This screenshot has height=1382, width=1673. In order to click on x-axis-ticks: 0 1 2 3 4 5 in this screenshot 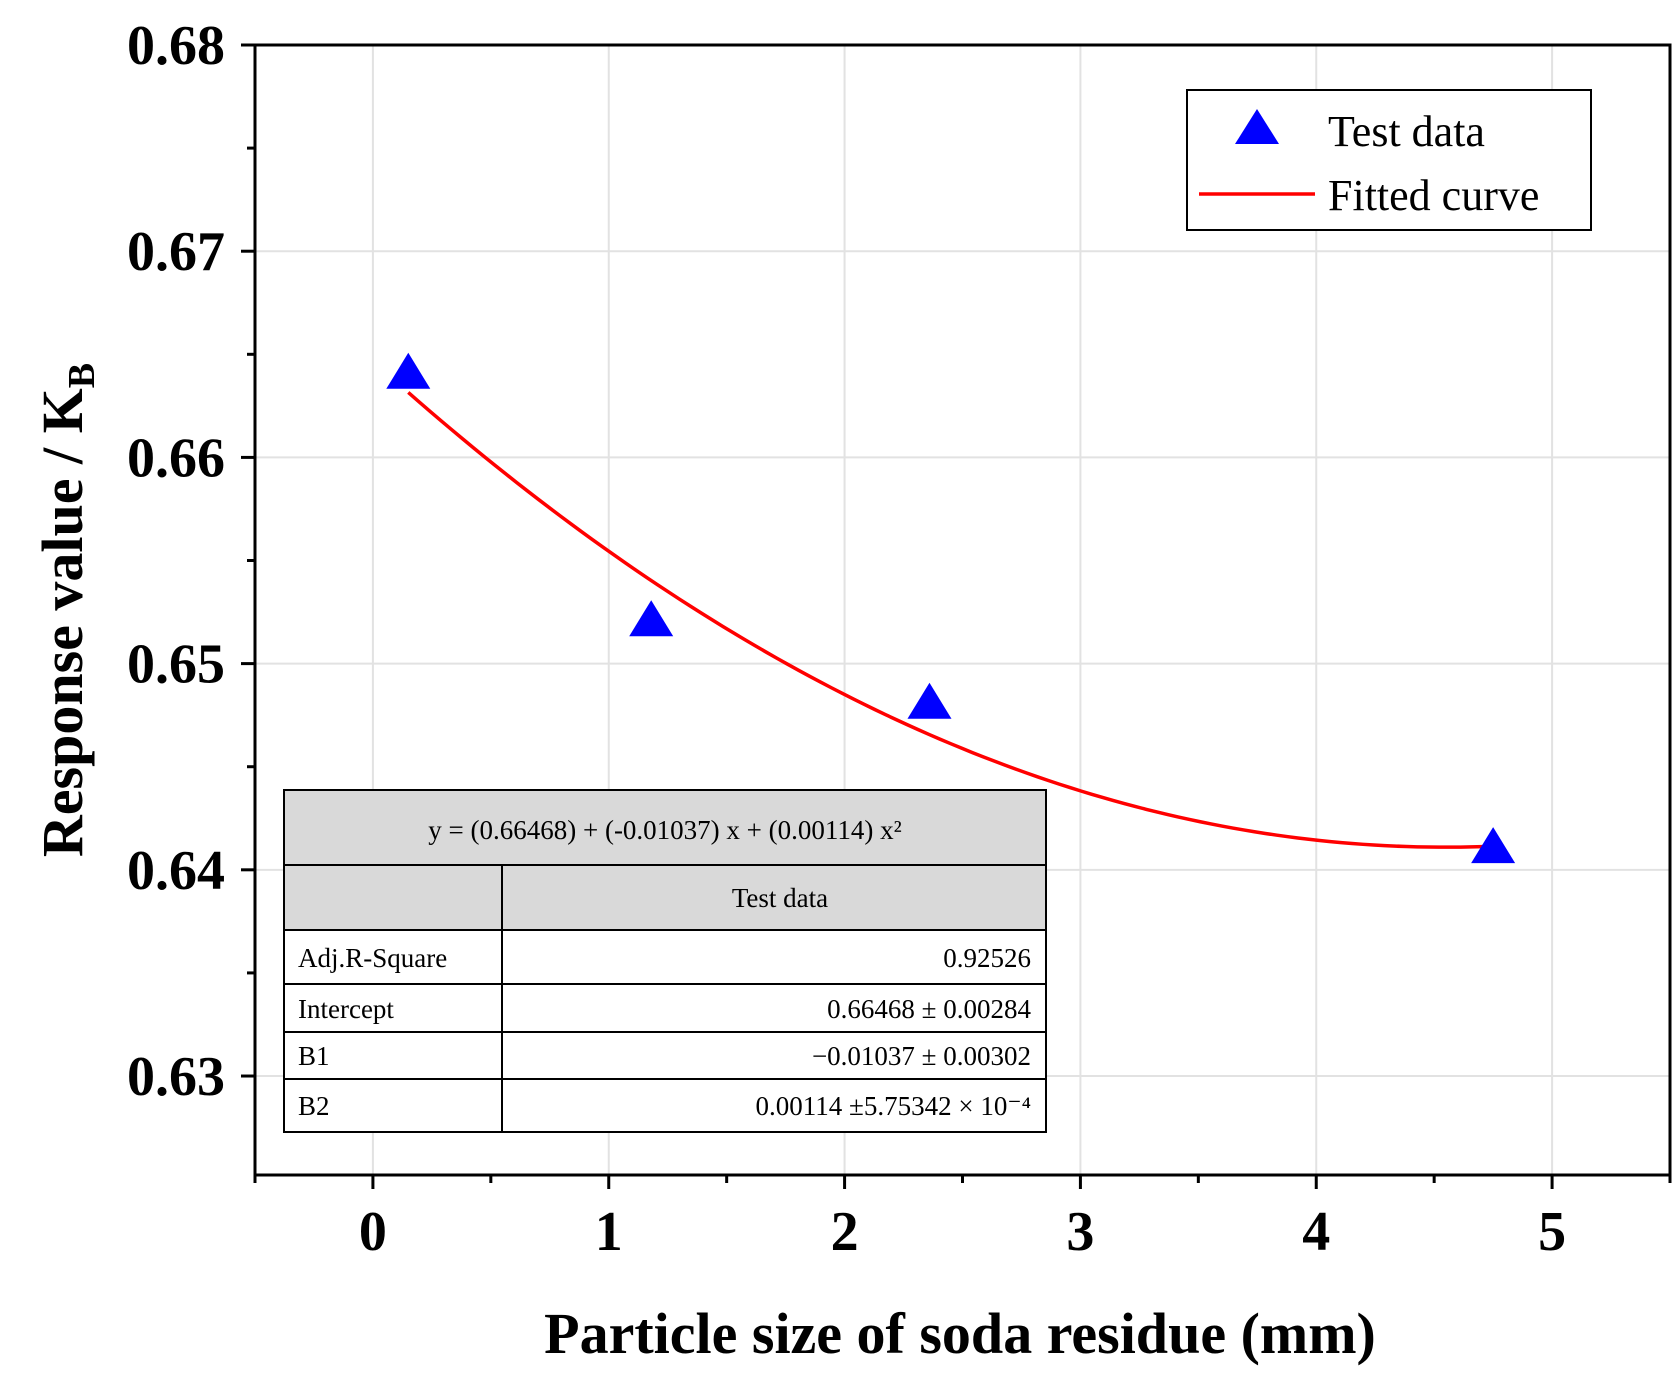, I will do `click(962, 1219)`.